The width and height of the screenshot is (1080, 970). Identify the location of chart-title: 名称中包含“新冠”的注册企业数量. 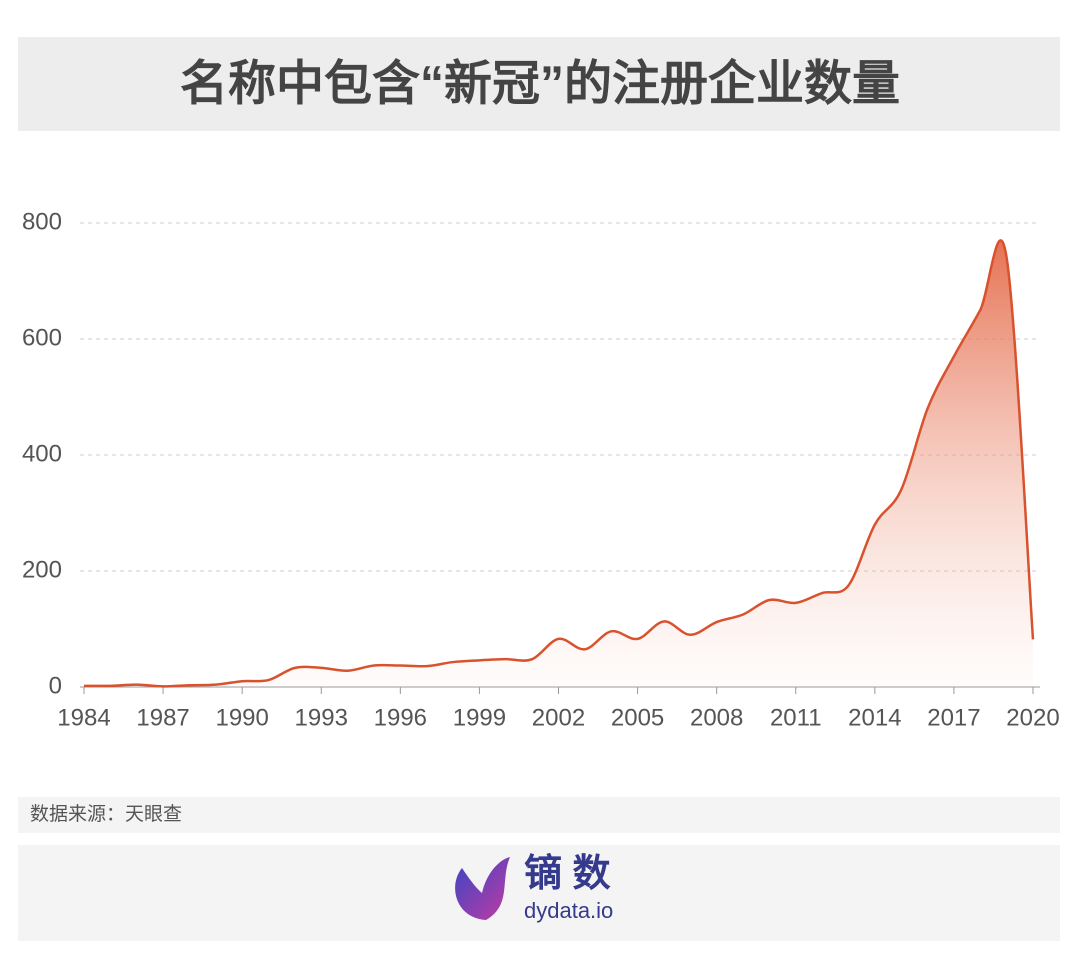
(540, 84).